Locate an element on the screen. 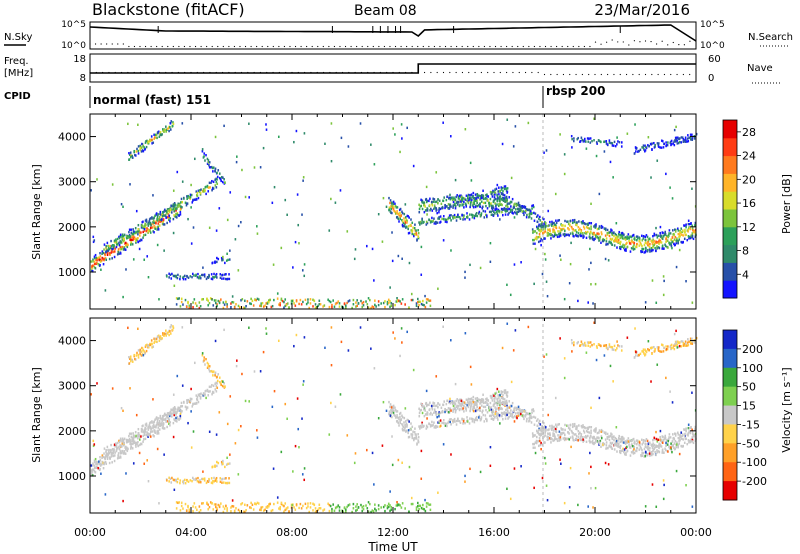 The width and height of the screenshot is (800, 554). freq-right-tick-bottom: 0 is located at coordinates (711, 78).